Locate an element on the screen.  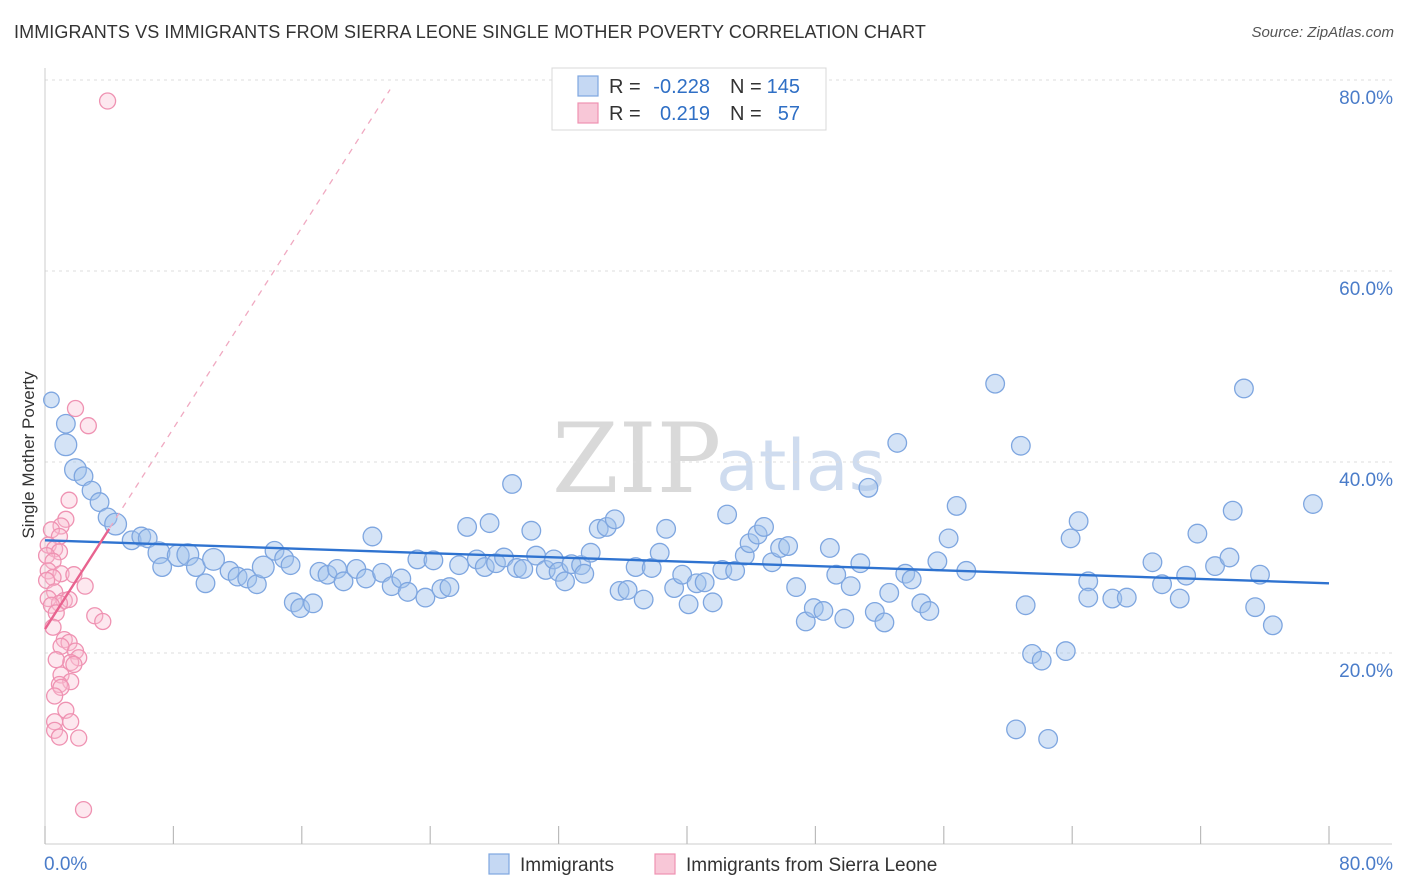
x-tick-label-0: 0.0% is located at coordinates (65, 864).